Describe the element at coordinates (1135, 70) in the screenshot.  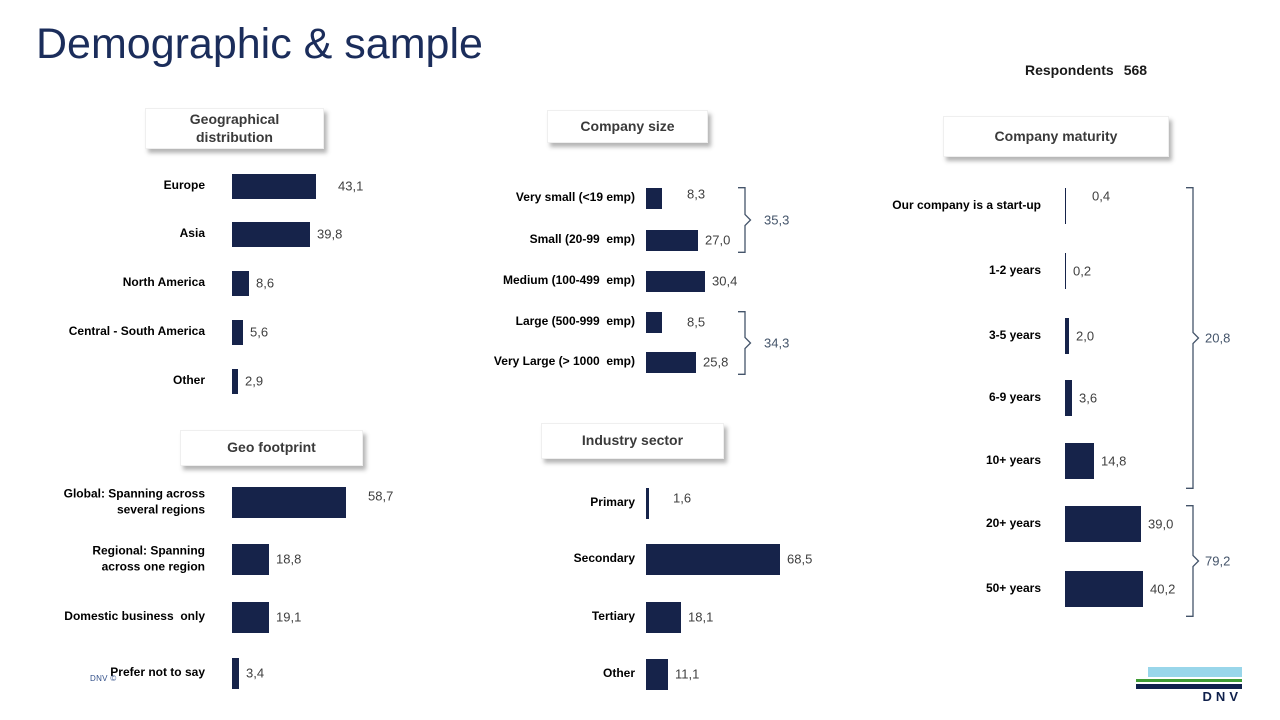
I see `respondents-value: 568` at that location.